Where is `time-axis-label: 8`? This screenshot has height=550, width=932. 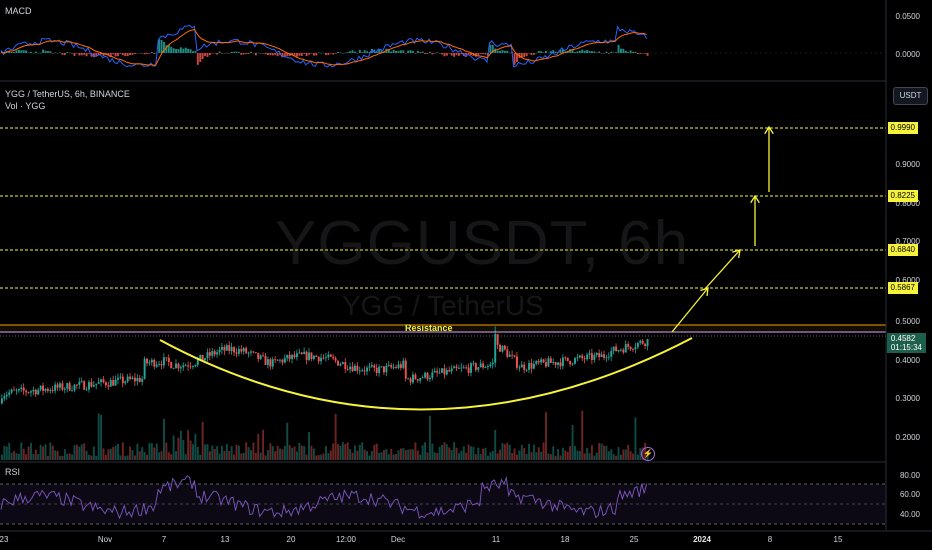 time-axis-label: 8 is located at coordinates (770, 539).